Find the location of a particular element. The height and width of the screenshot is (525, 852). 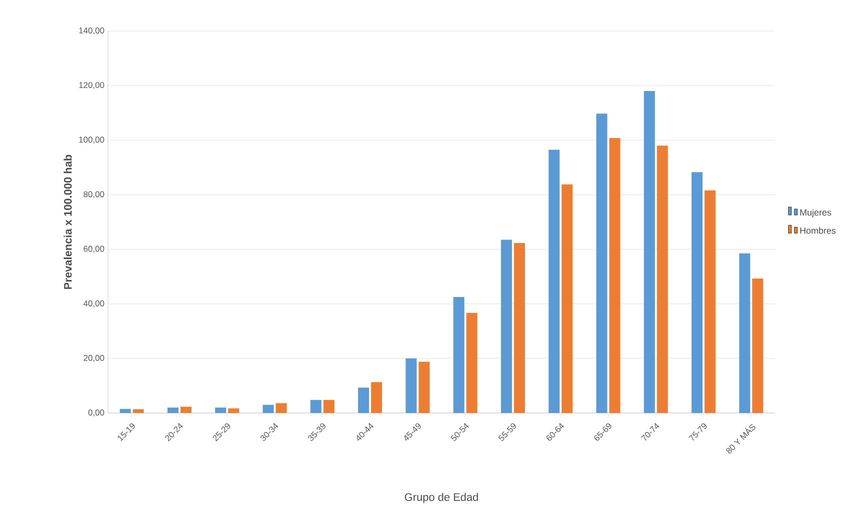

y-tick-label: 120,00 is located at coordinates (91, 86).